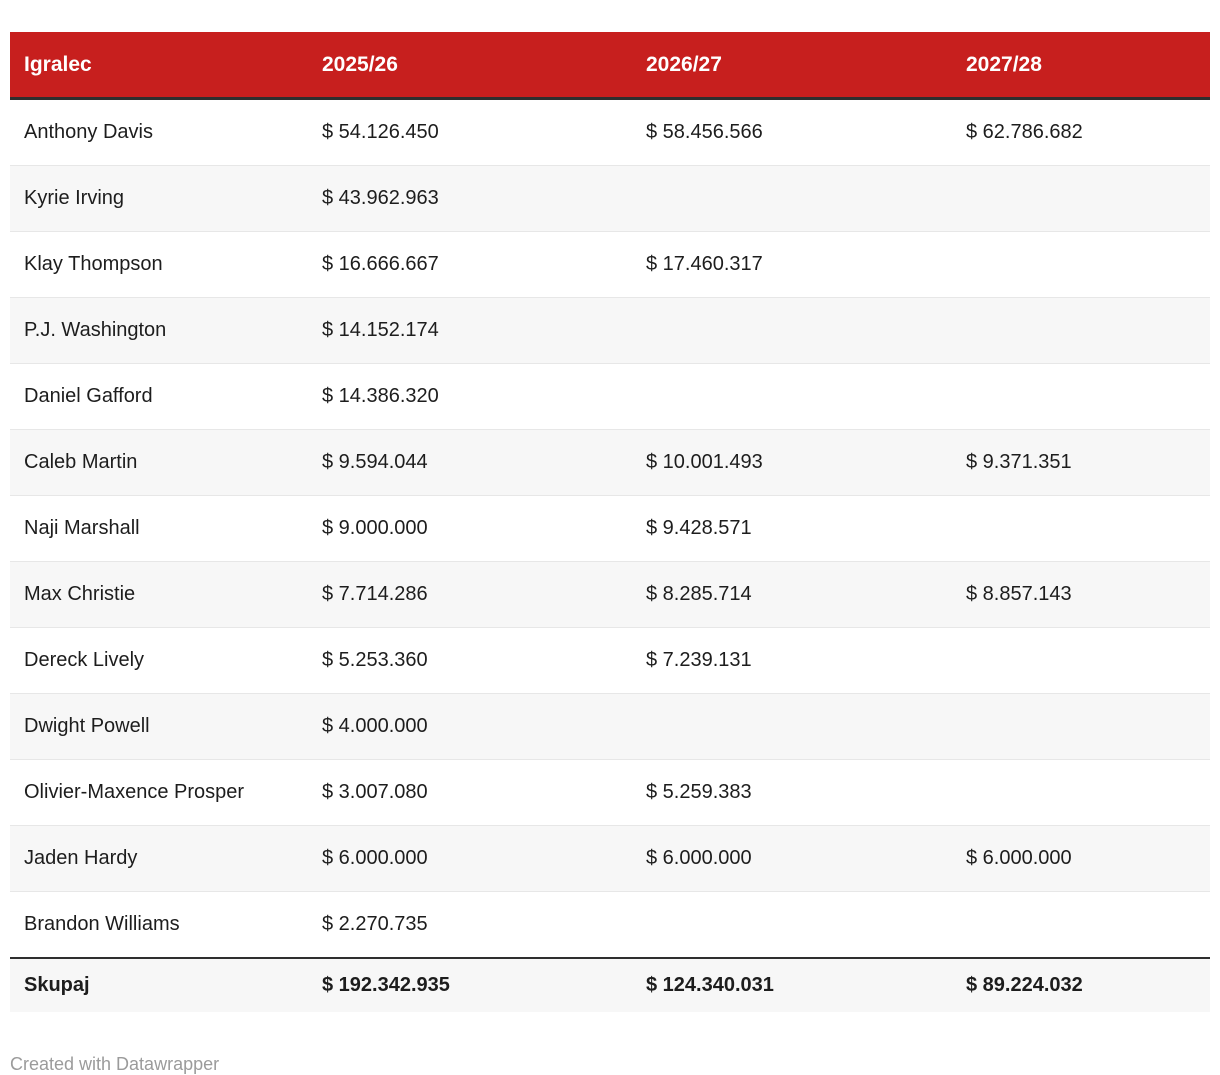 The height and width of the screenshot is (1075, 1220). Describe the element at coordinates (161, 198) in the screenshot. I see `player-name-cell: Kyrie Irving` at that location.